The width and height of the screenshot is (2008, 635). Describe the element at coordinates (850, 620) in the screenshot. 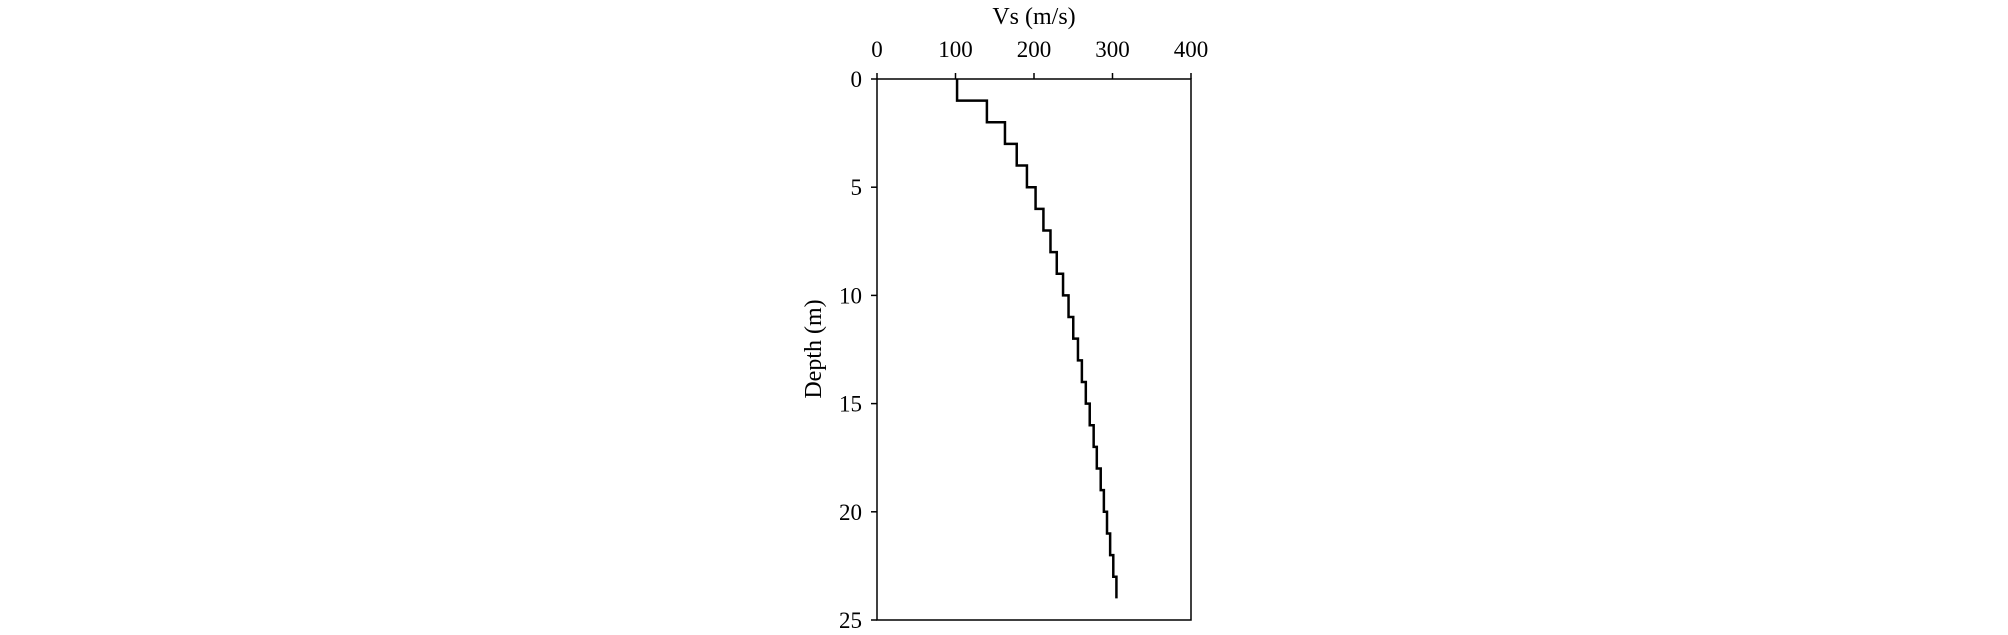

I see `y-tick-label: 25` at that location.